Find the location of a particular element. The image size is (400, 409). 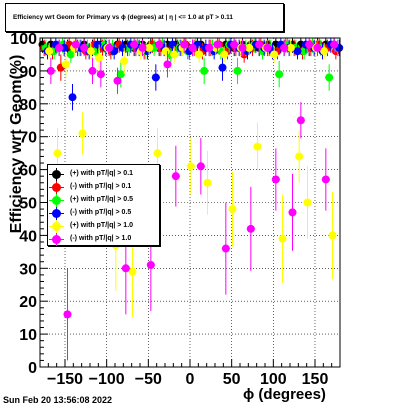

y-tick-label: 90 is located at coordinates (28, 72).